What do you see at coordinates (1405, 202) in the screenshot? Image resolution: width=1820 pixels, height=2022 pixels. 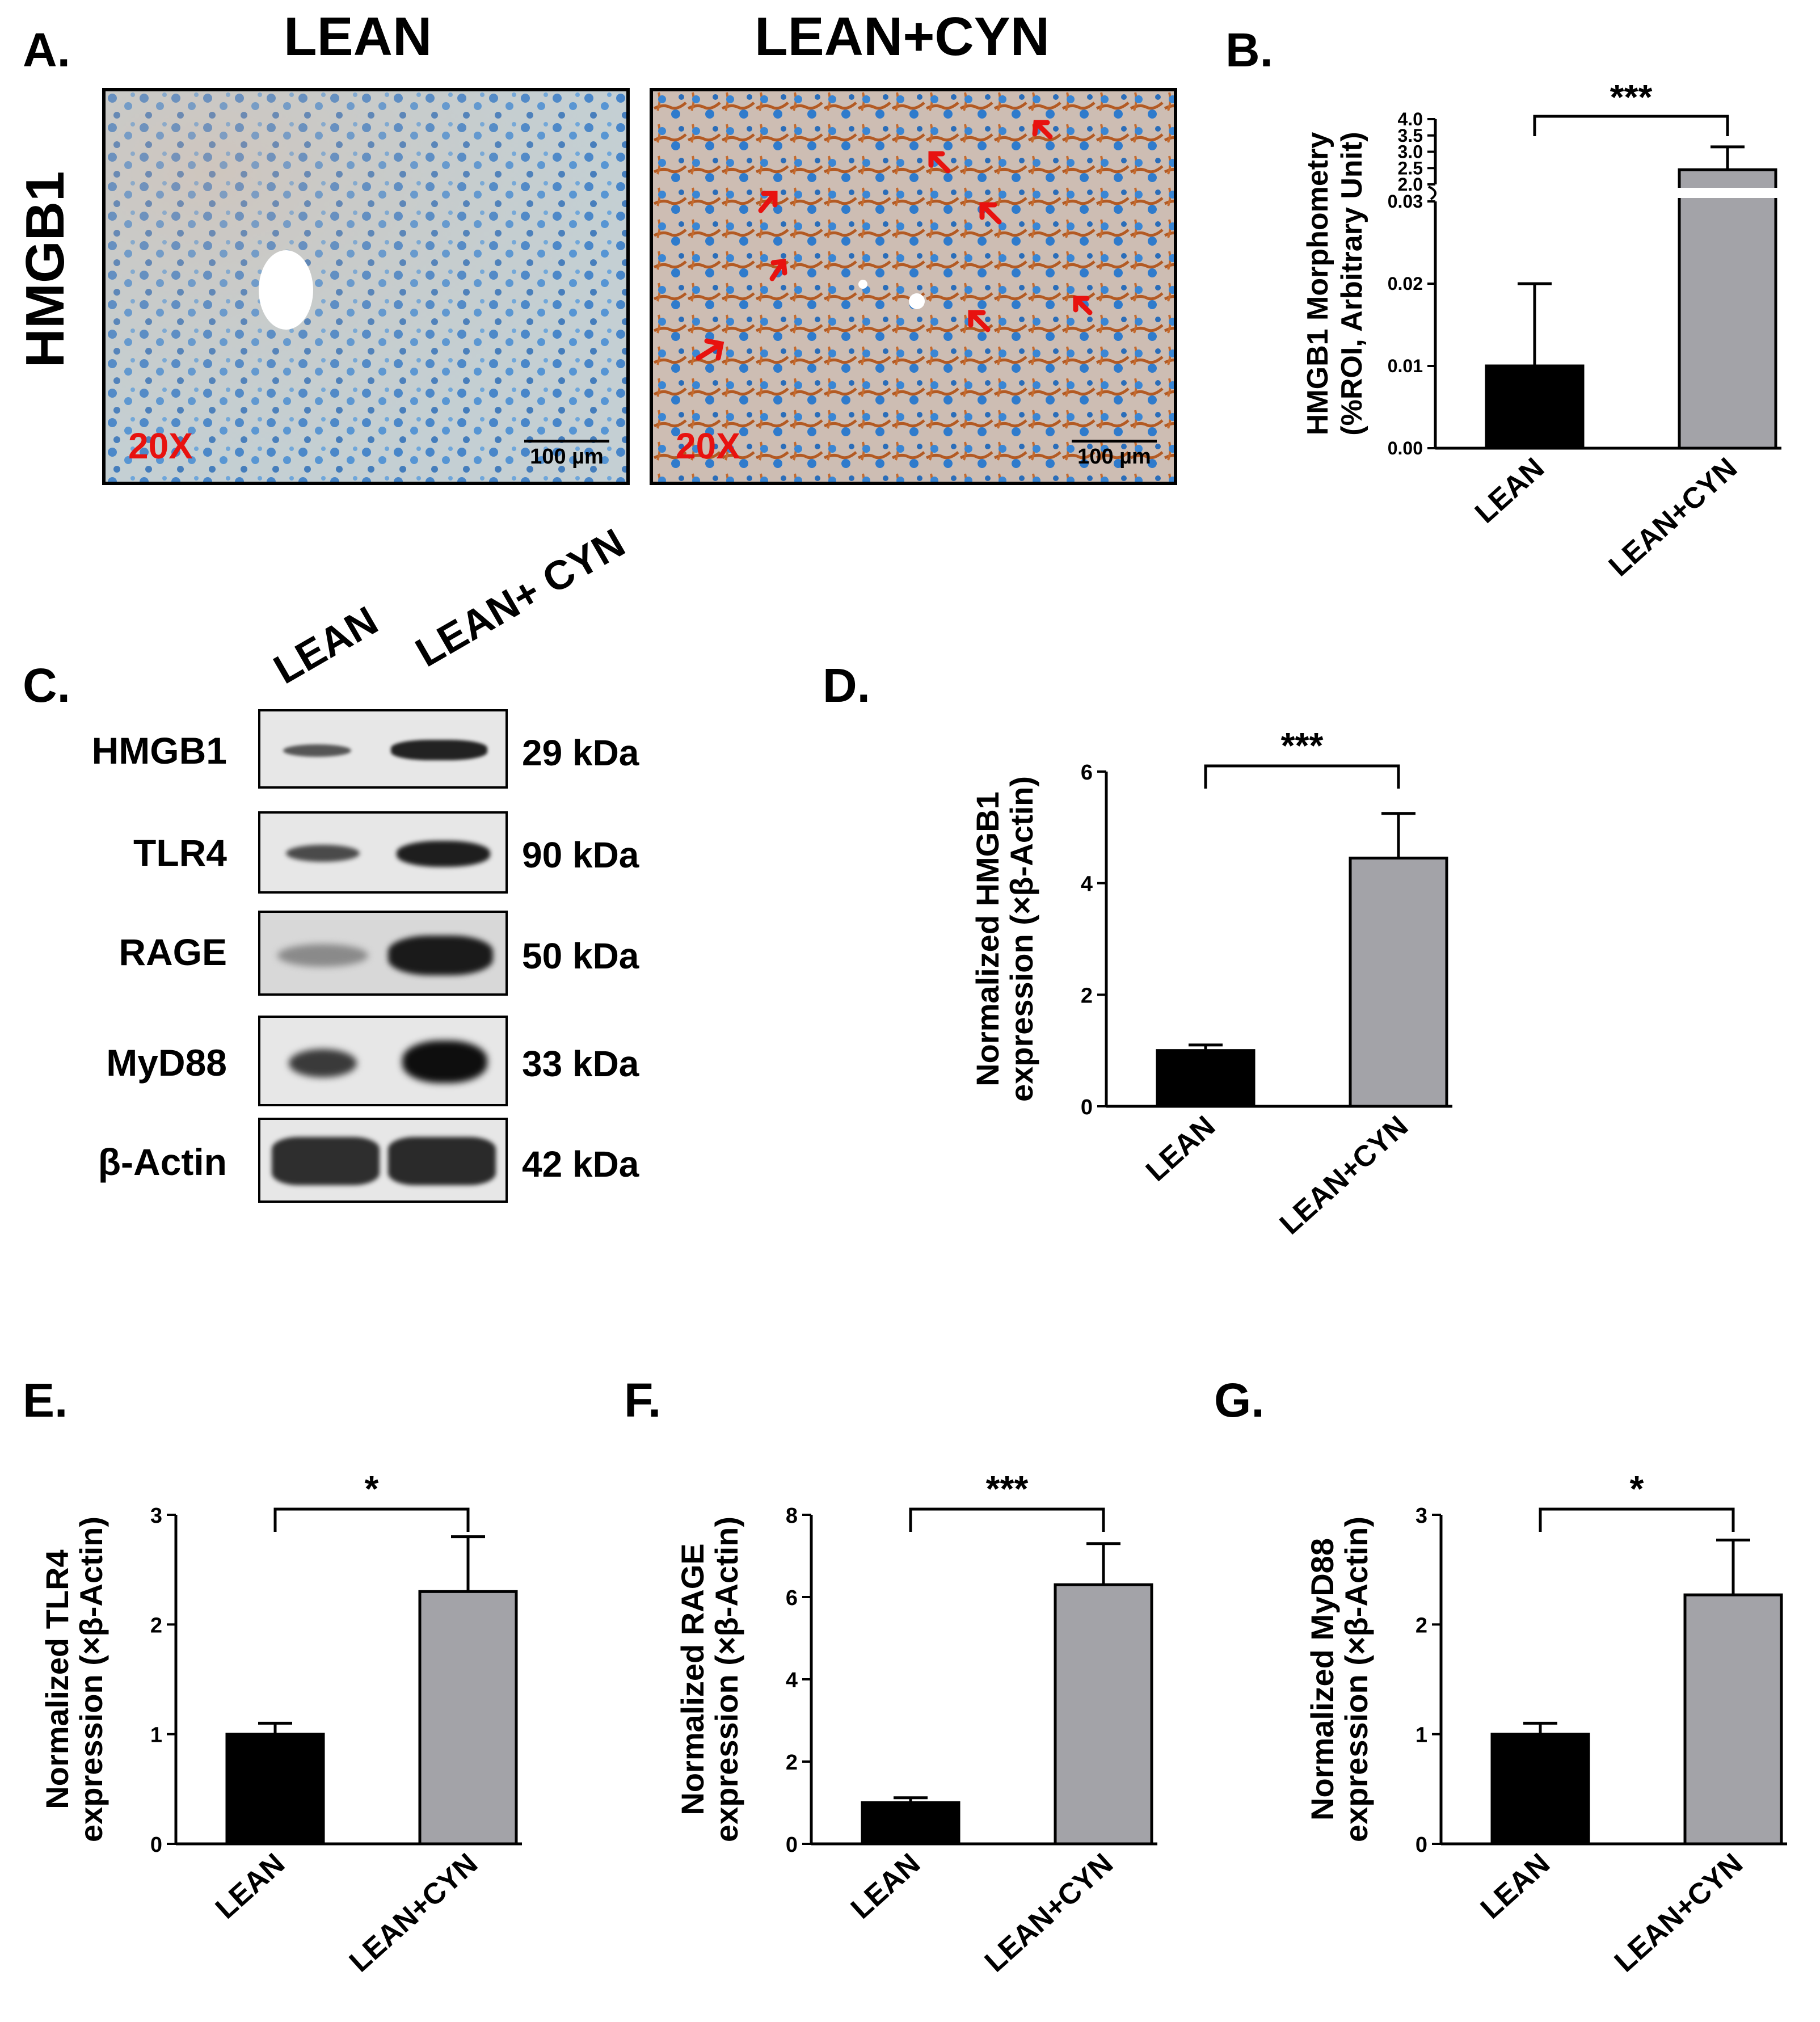 I see `chart-b-tick-label-lower: 0.03` at bounding box center [1405, 202].